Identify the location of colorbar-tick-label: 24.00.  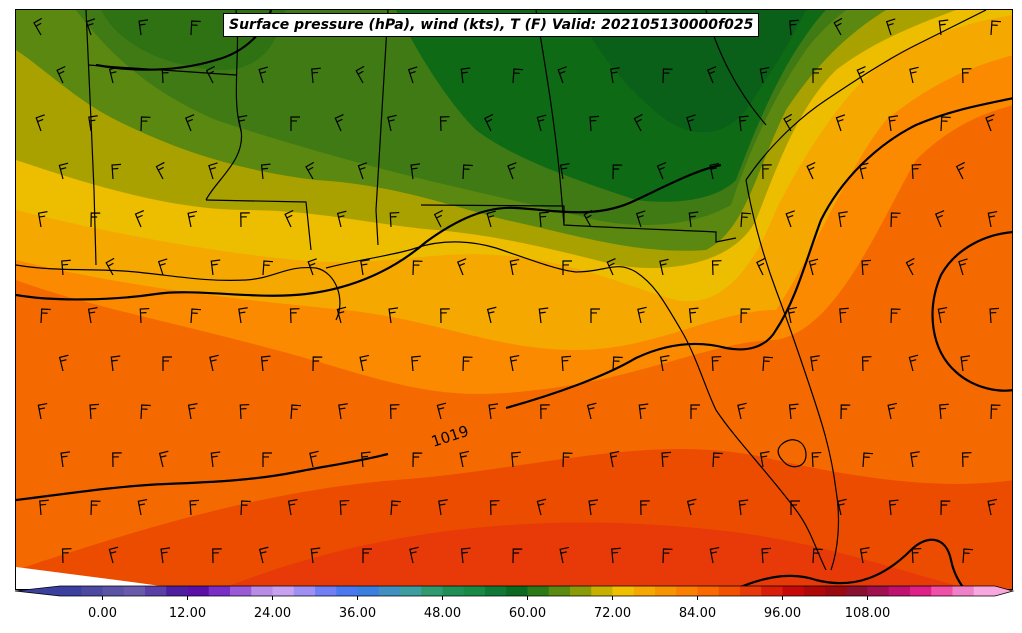
(272, 613).